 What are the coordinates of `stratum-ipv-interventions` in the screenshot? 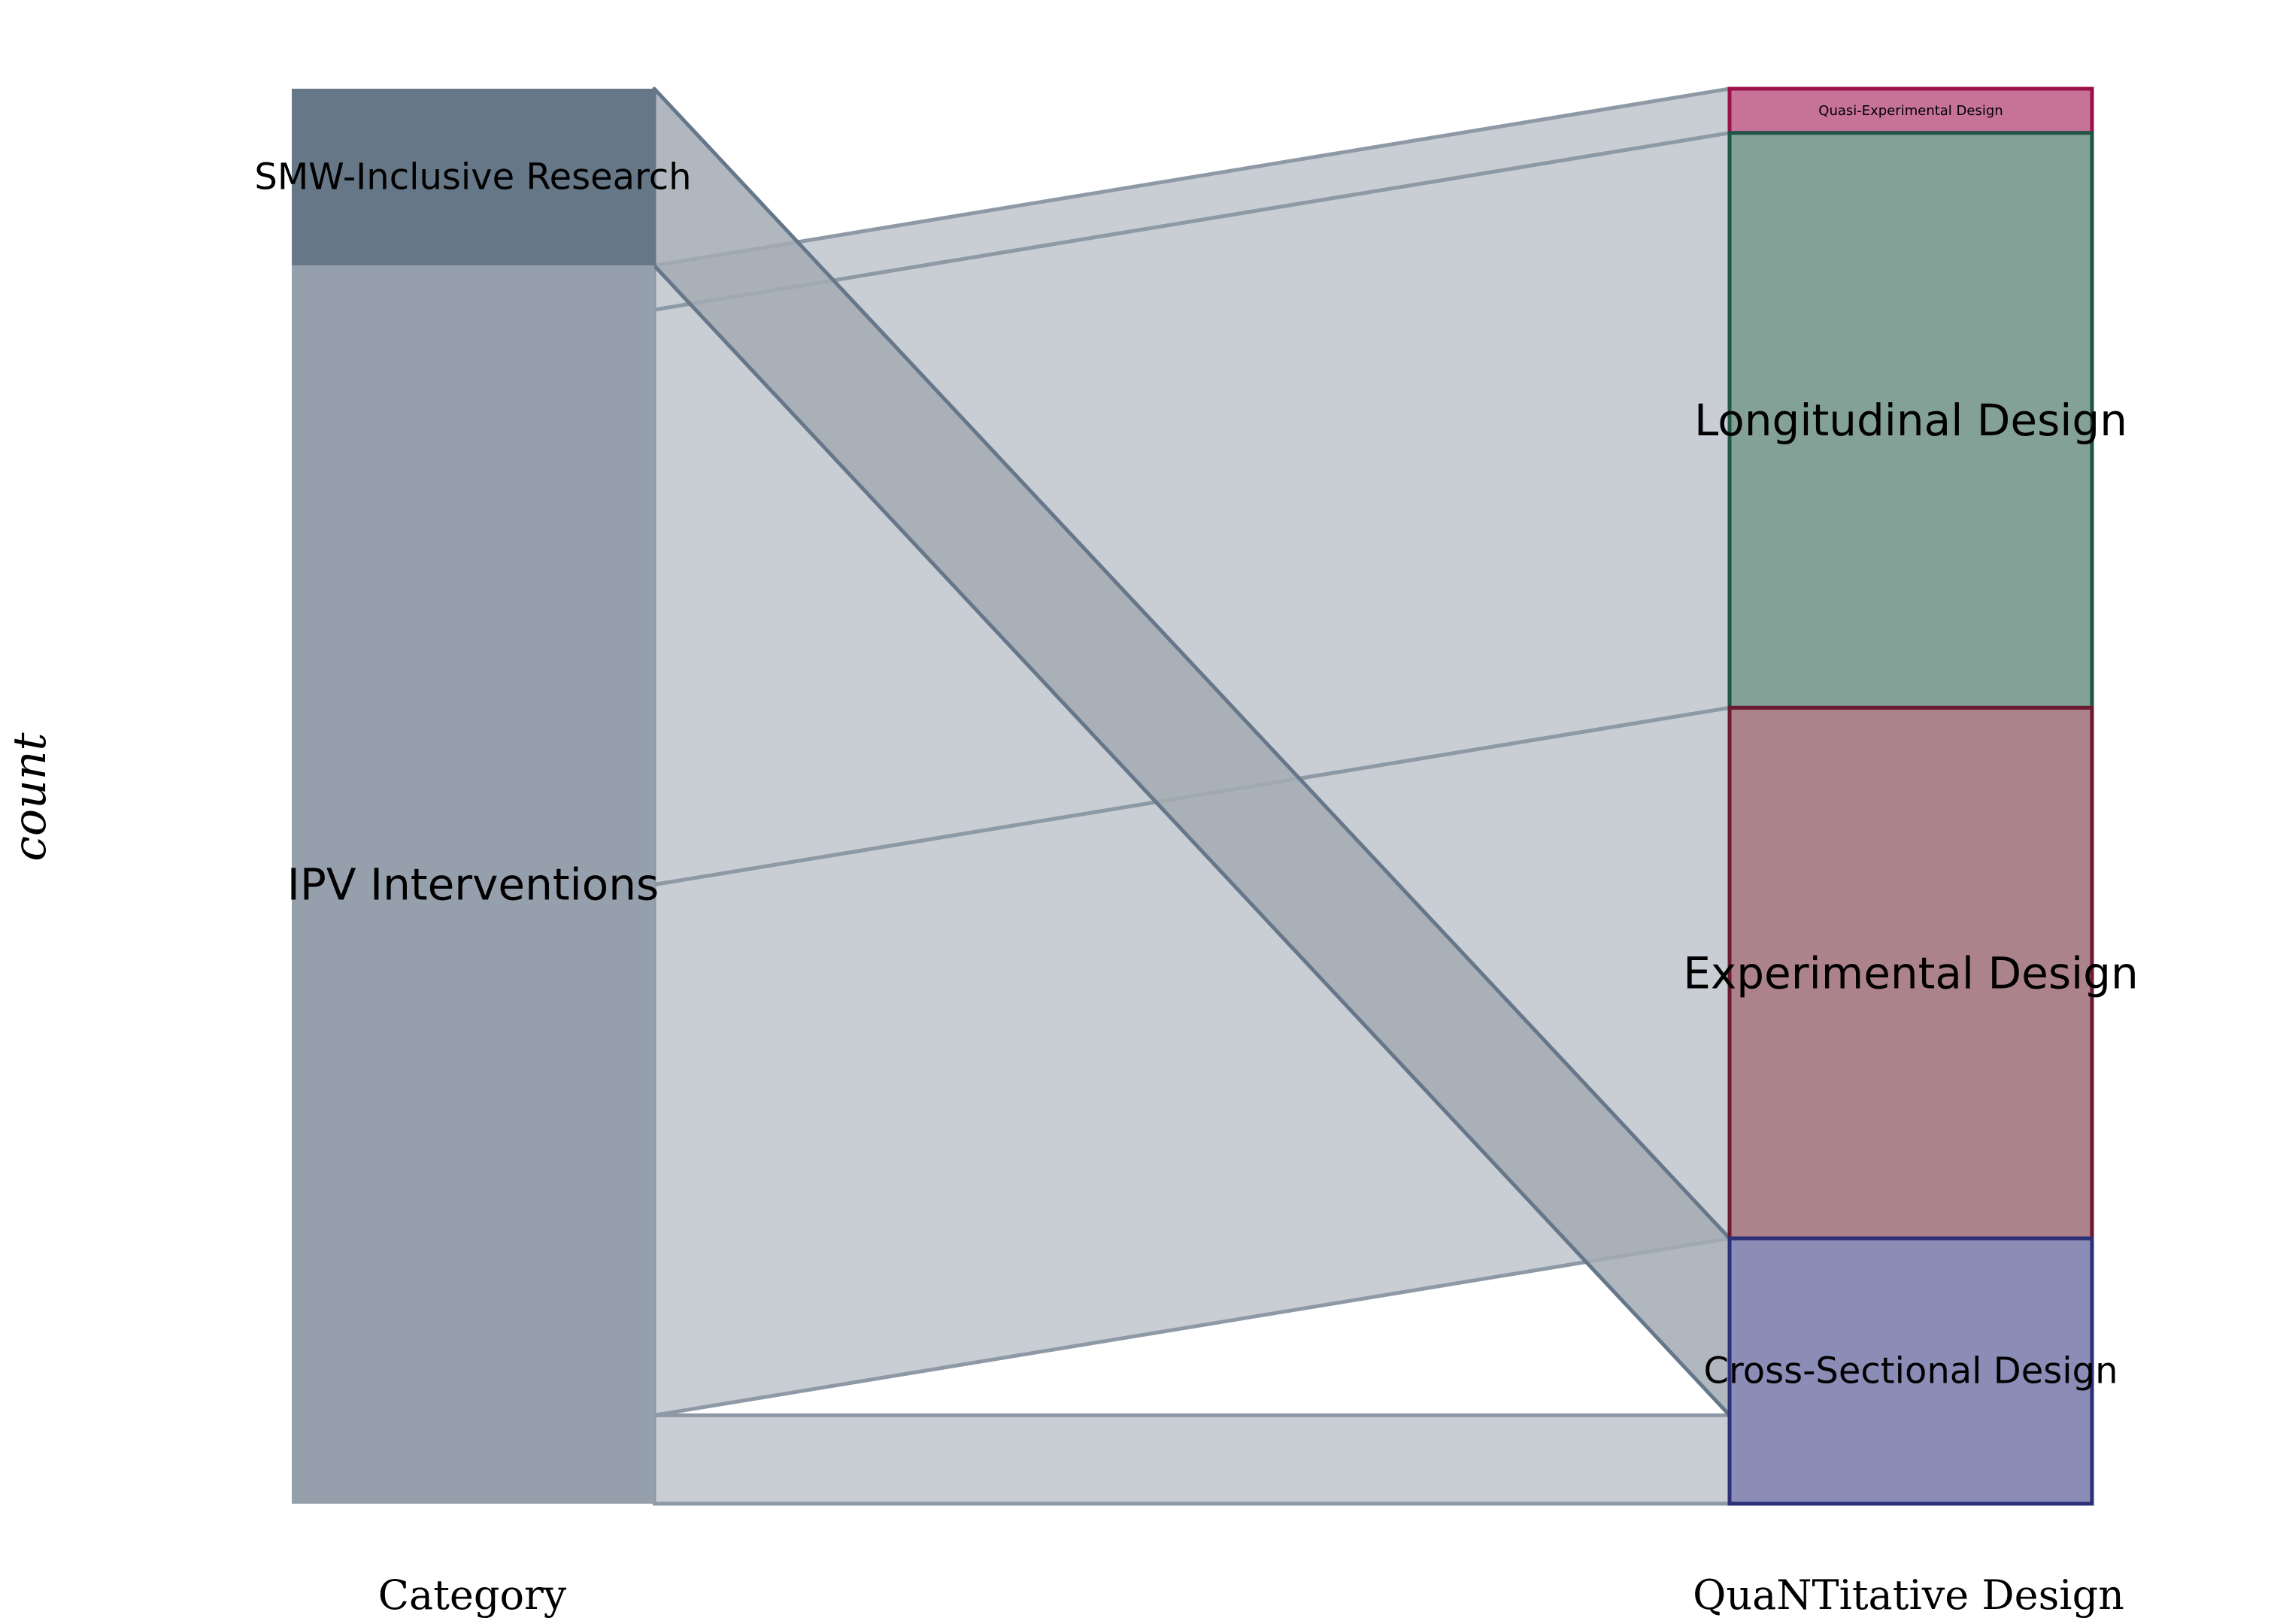 It's located at (473, 884).